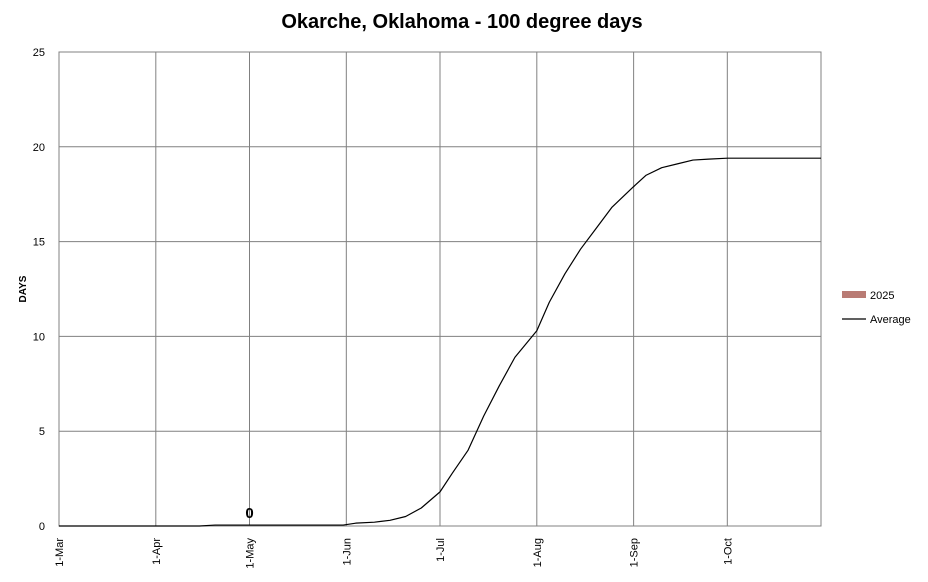 This screenshot has width=928, height=582. I want to click on y-tick-label: 0, so click(42, 527).